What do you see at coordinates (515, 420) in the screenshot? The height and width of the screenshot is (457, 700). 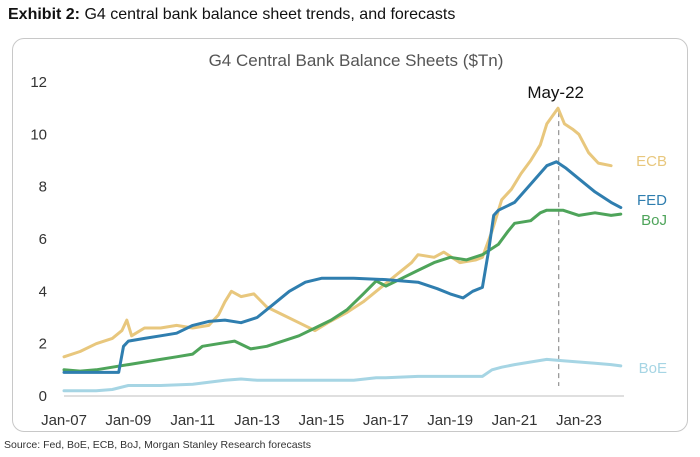 I see `x-tick-label: Jan-21` at bounding box center [515, 420].